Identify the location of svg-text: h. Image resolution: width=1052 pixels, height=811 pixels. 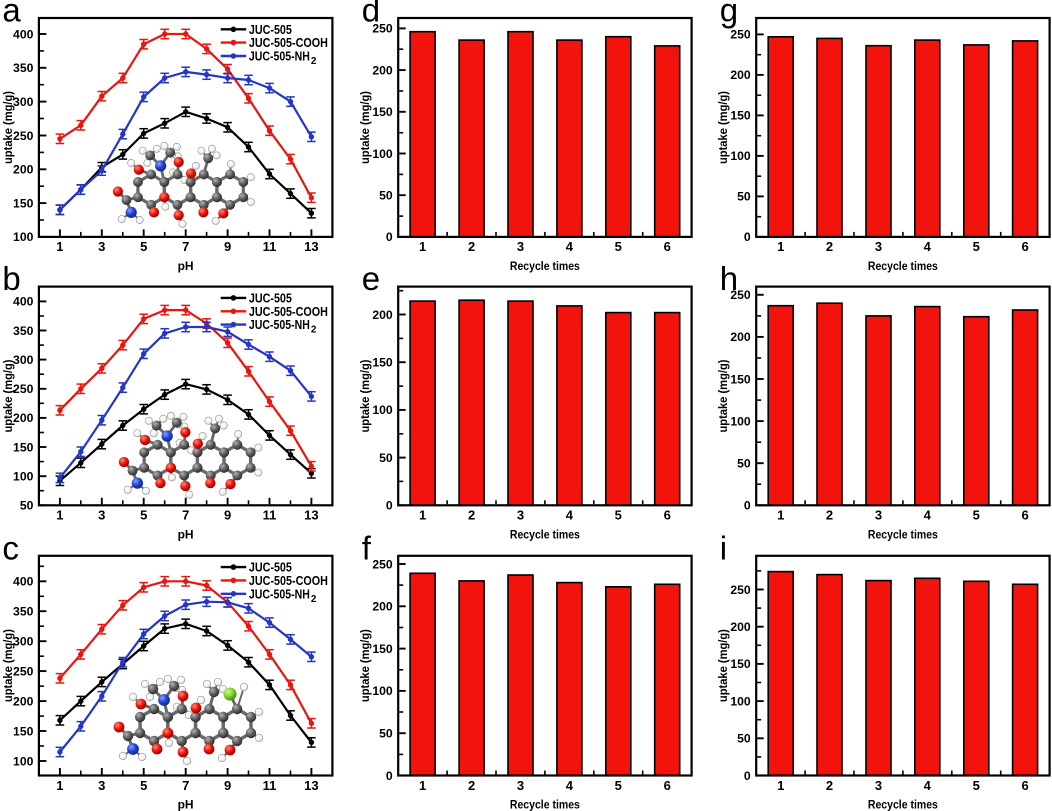
(729, 278).